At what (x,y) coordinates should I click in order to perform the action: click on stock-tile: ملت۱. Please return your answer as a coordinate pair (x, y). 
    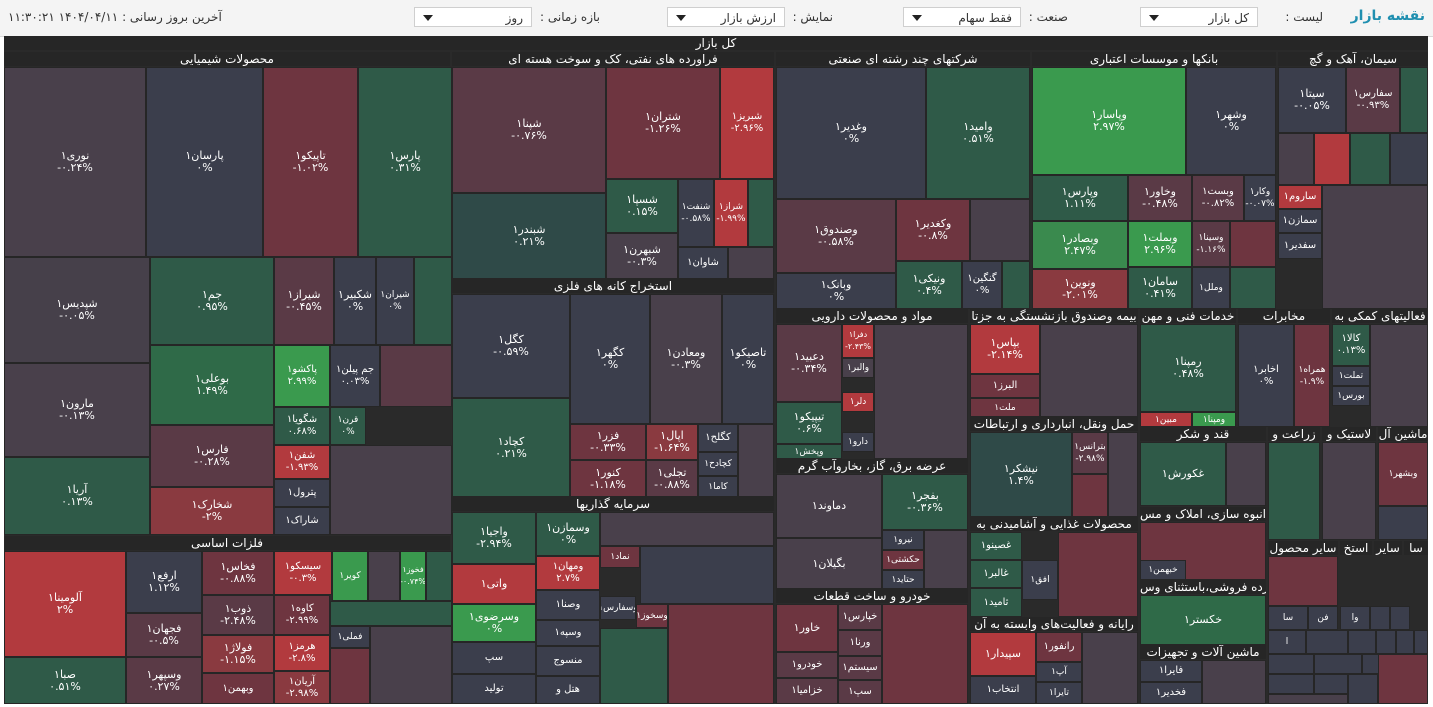
    Looking at the image, I should click on (1005, 407).